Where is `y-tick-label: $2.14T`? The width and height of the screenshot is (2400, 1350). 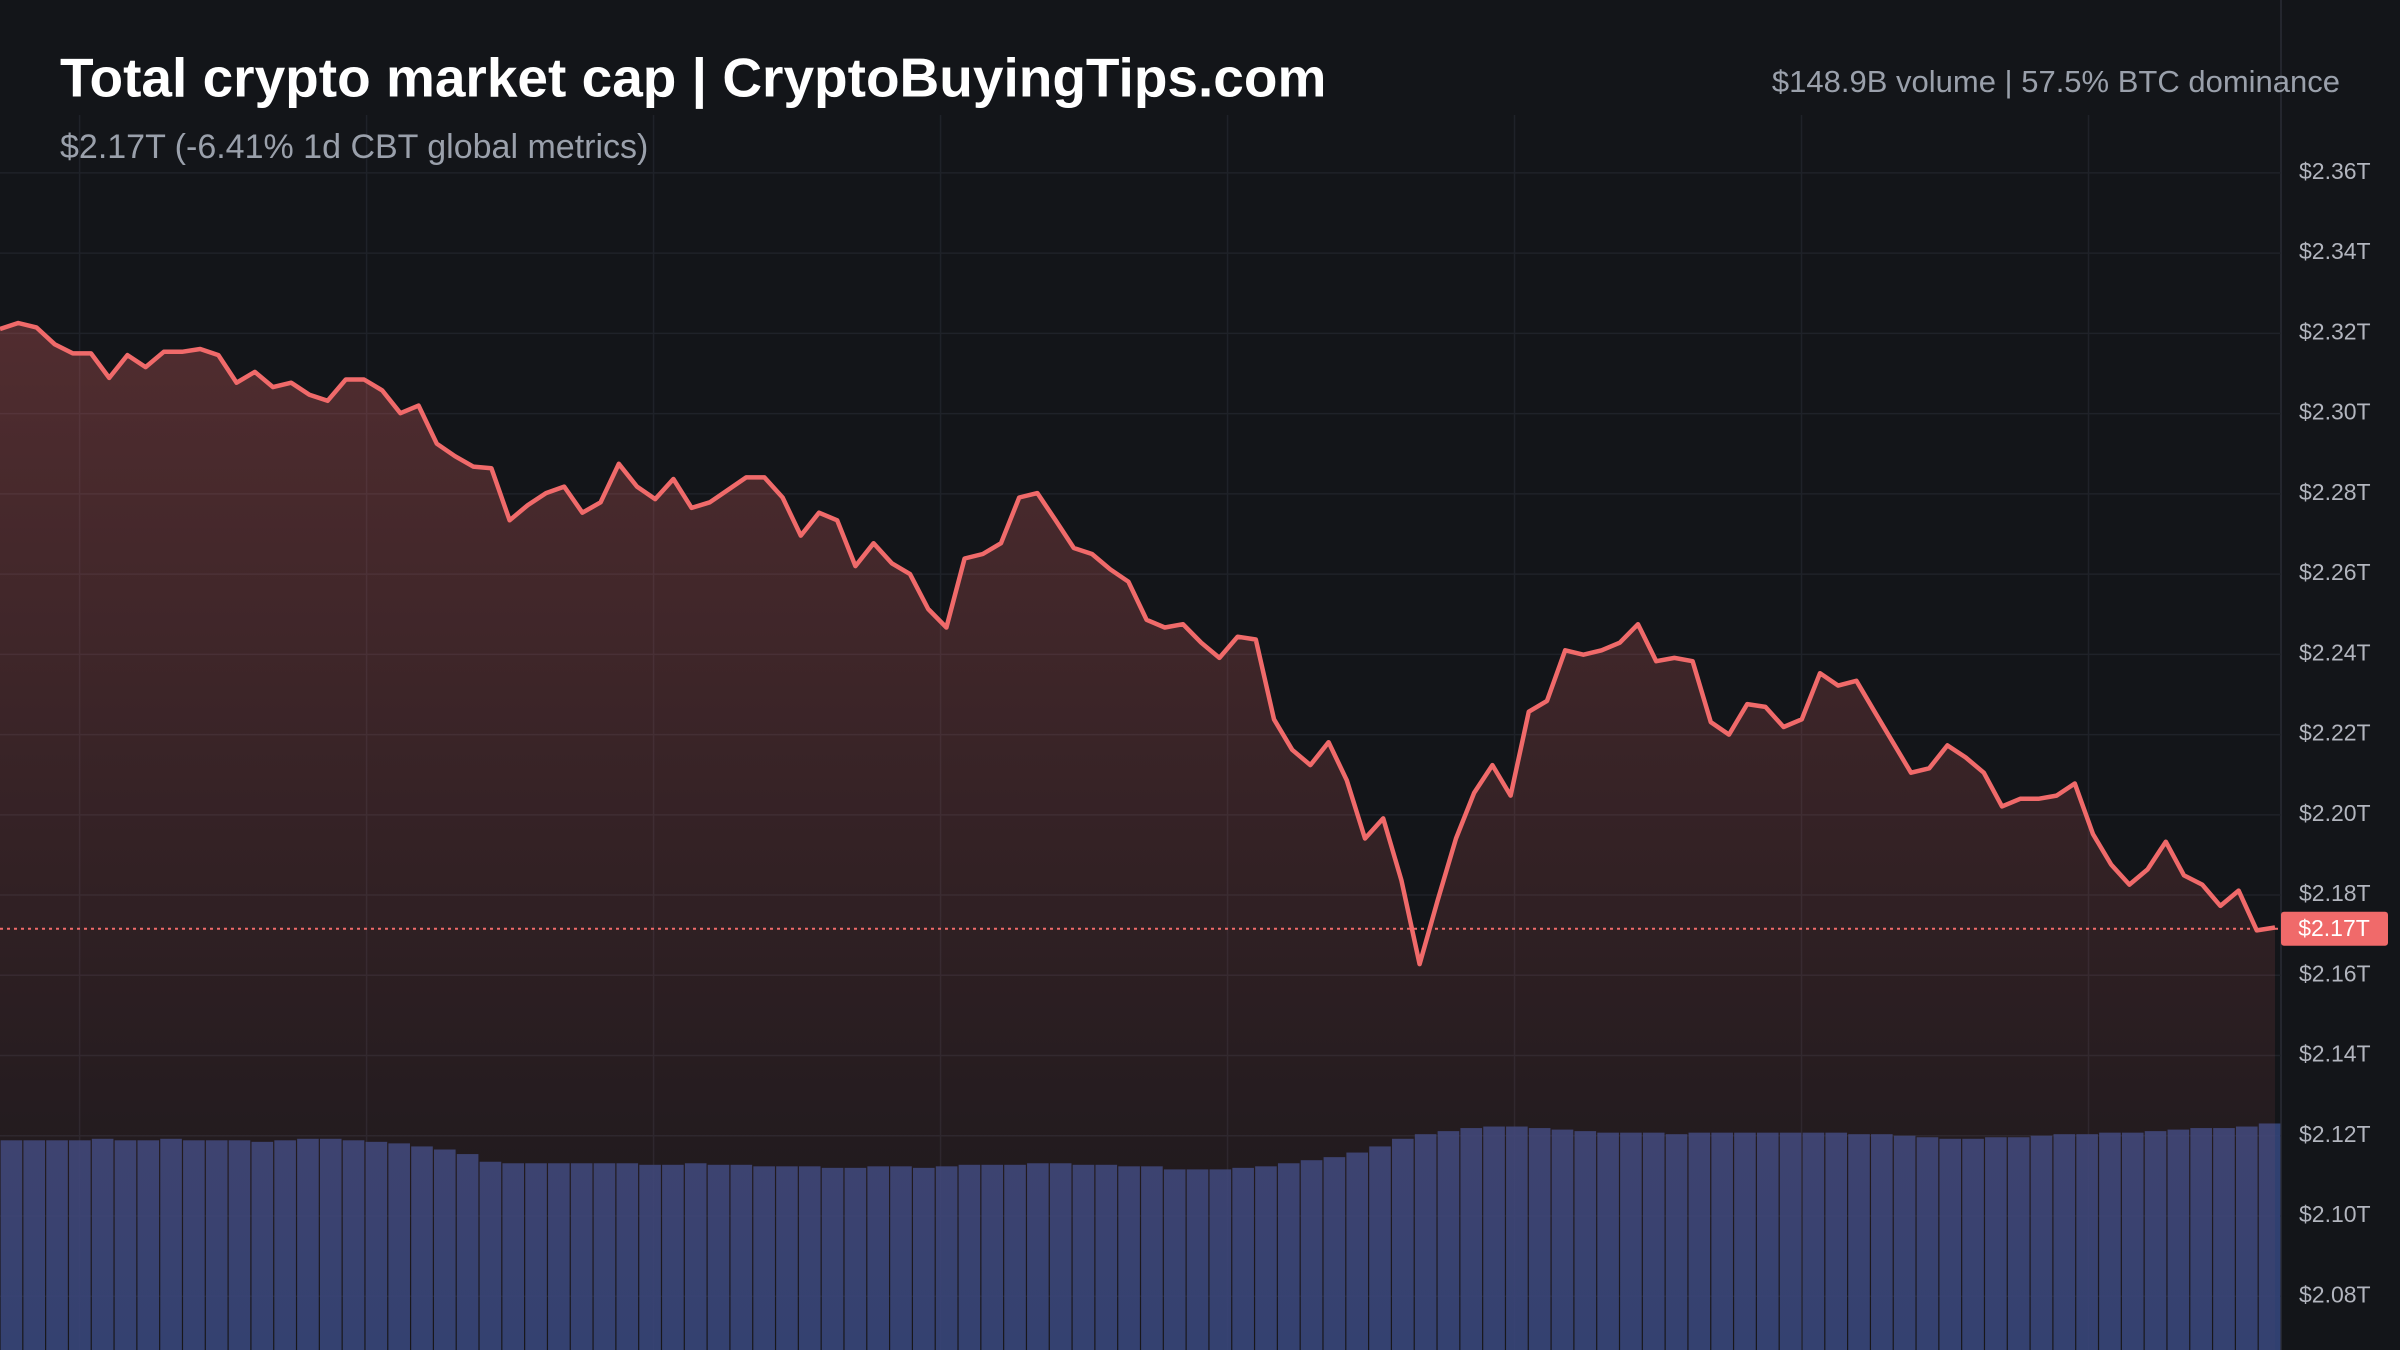 y-tick-label: $2.14T is located at coordinates (2335, 1054).